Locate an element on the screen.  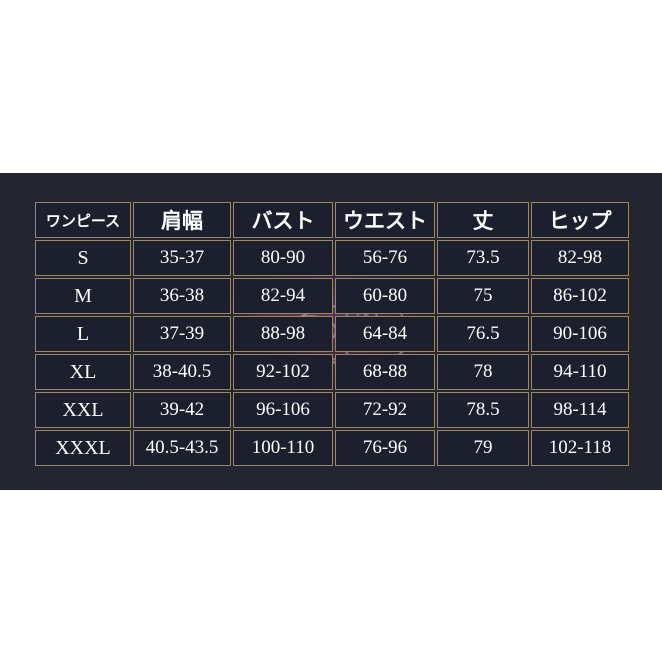
cell-size: L is located at coordinates (83, 334).